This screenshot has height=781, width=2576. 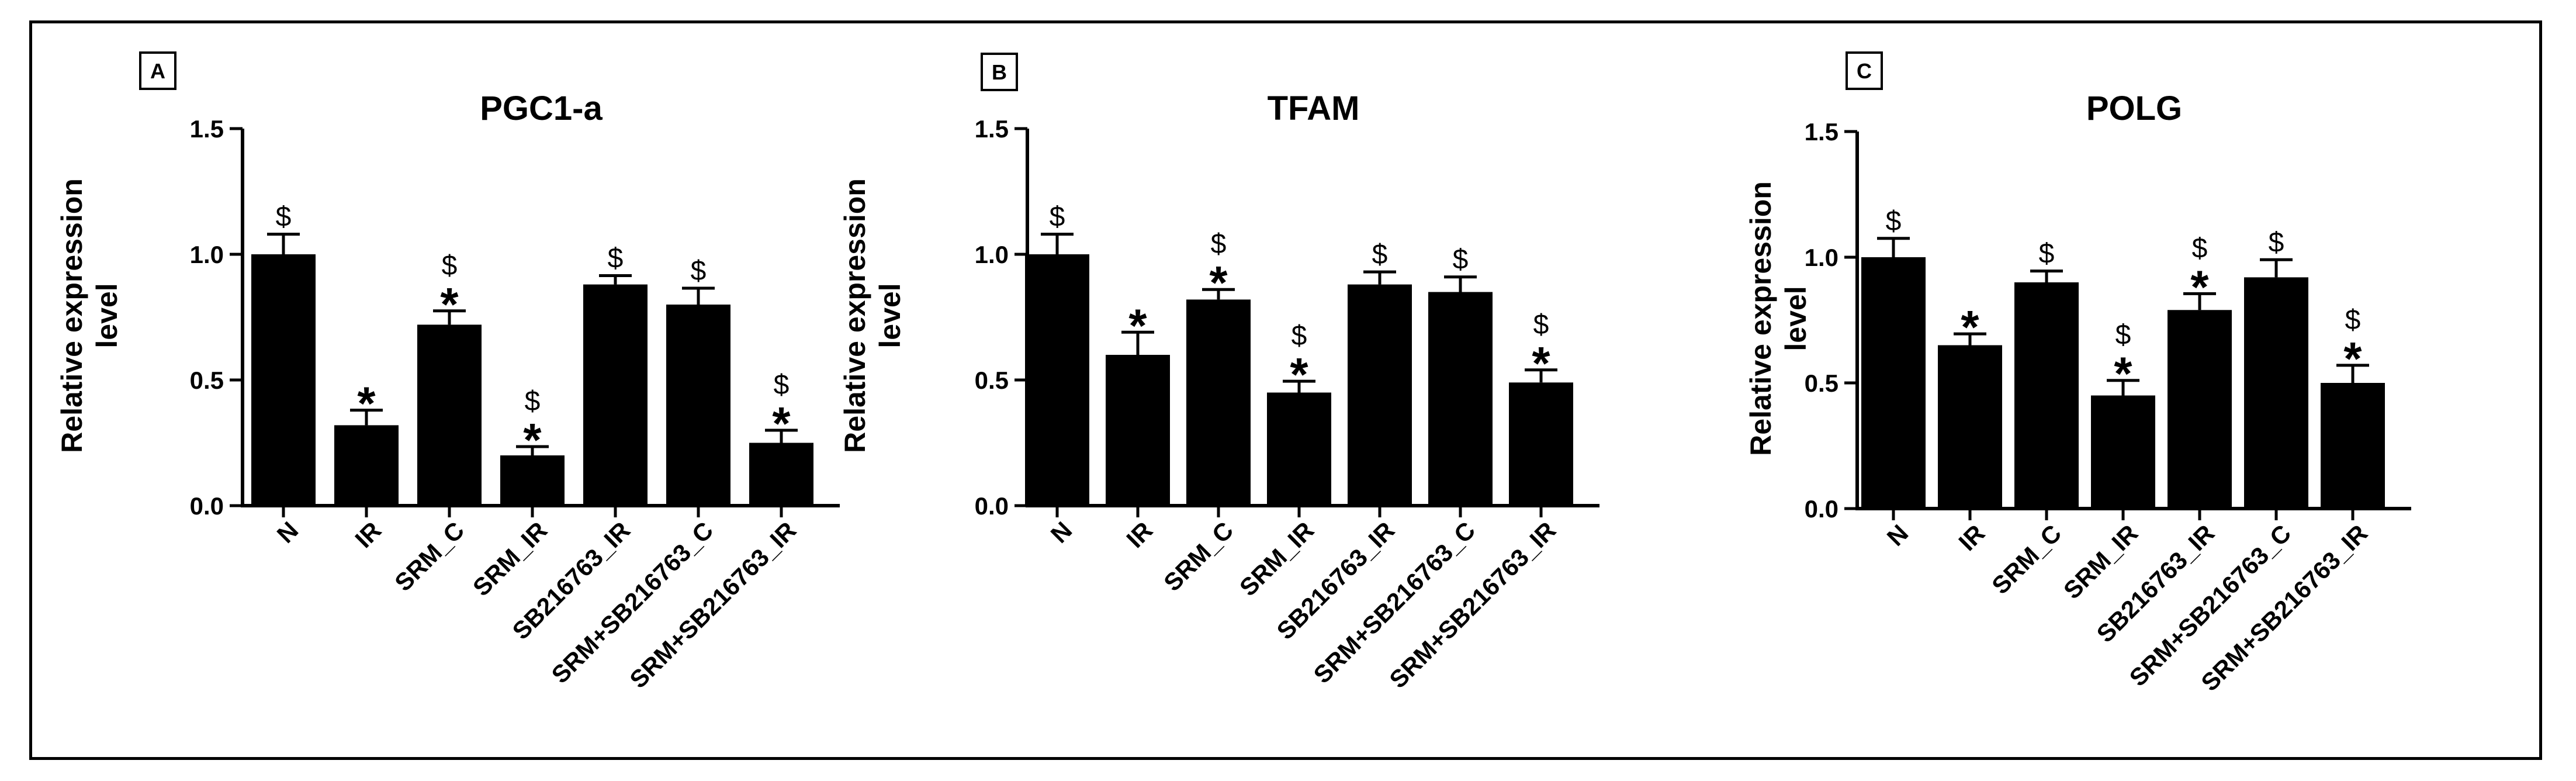 I want to click on chart-title: POLG, so click(x=2134, y=108).